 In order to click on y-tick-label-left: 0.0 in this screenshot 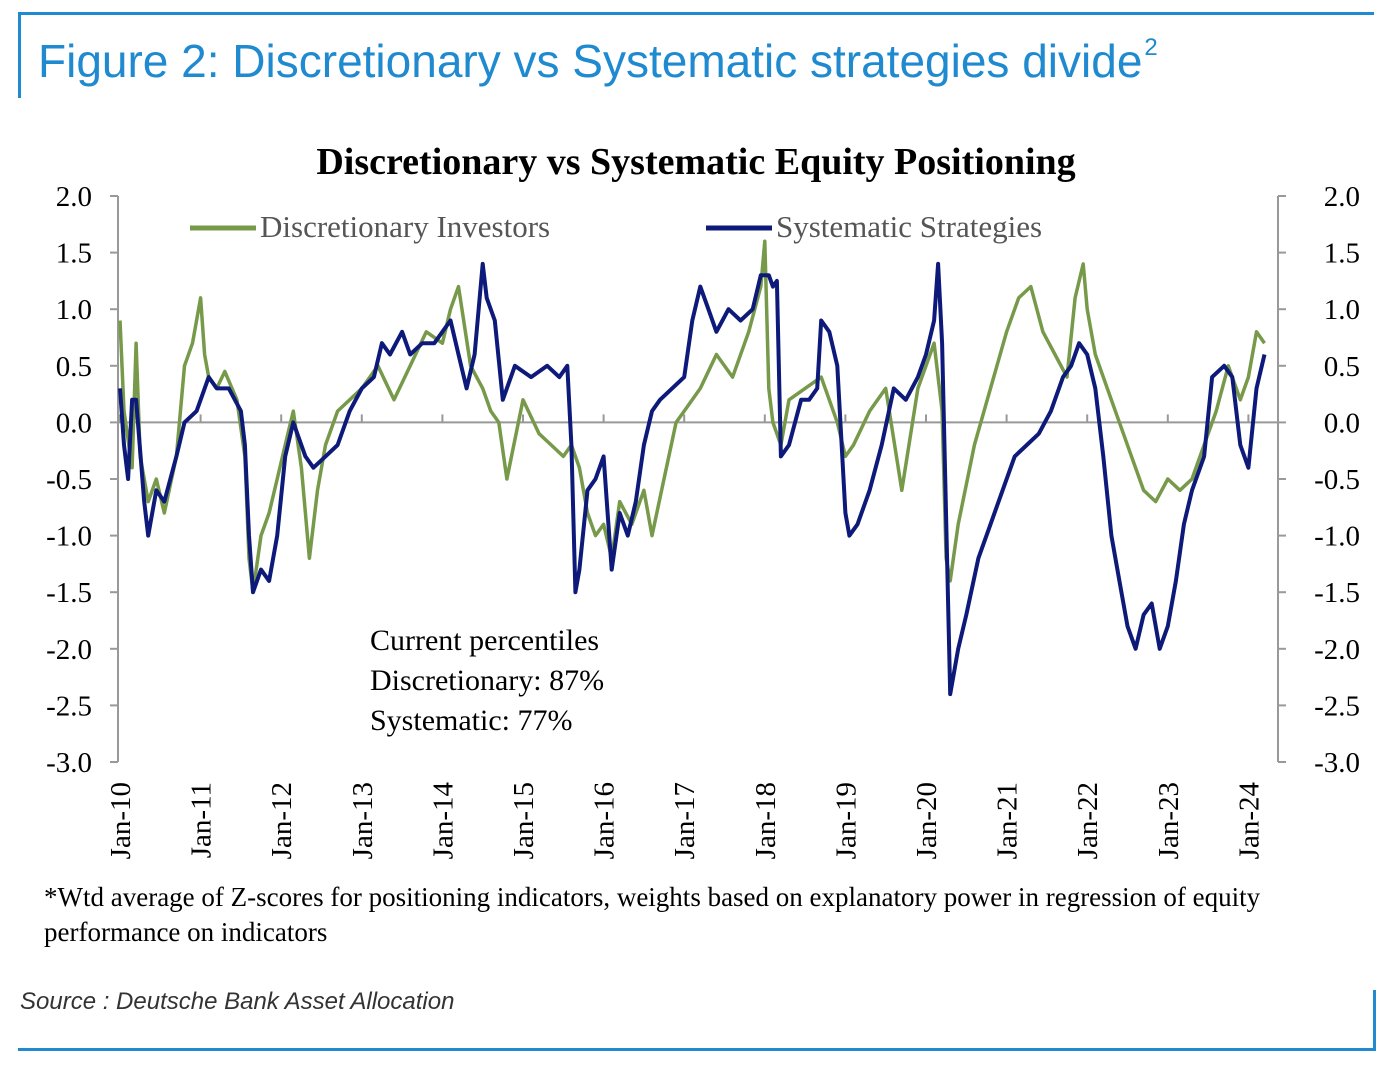, I will do `click(74, 423)`.